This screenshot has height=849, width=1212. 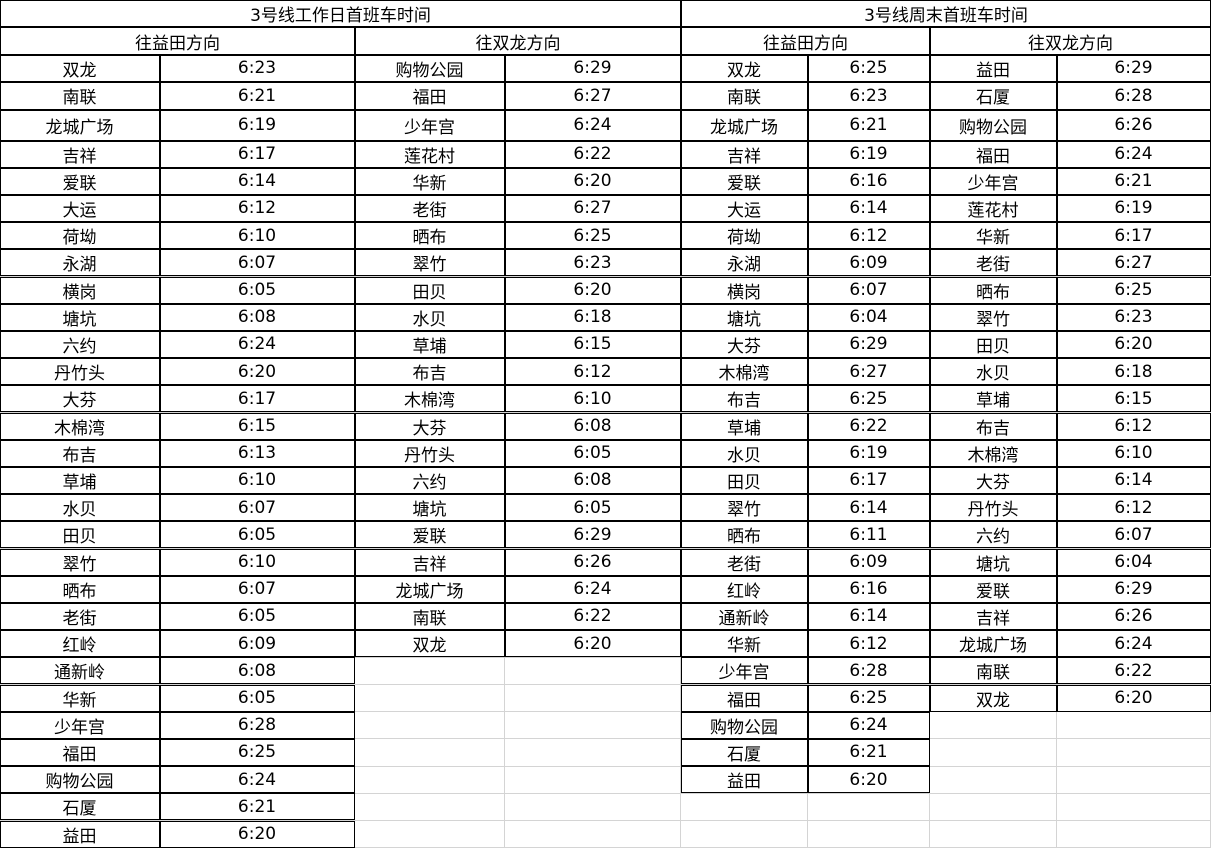 I want to click on first-train-time: 6:28, so click(x=1133, y=95).